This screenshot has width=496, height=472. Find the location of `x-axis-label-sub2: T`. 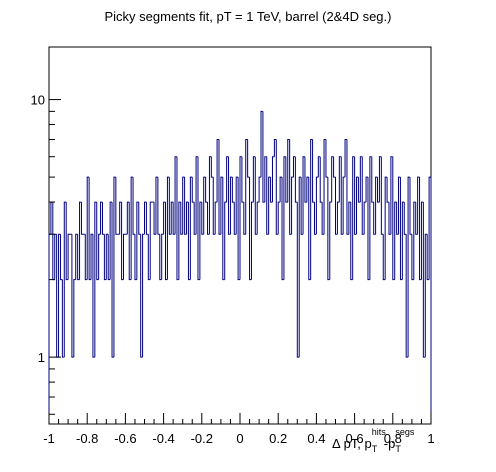

x-axis-label-sub2: T is located at coordinates (398, 449).